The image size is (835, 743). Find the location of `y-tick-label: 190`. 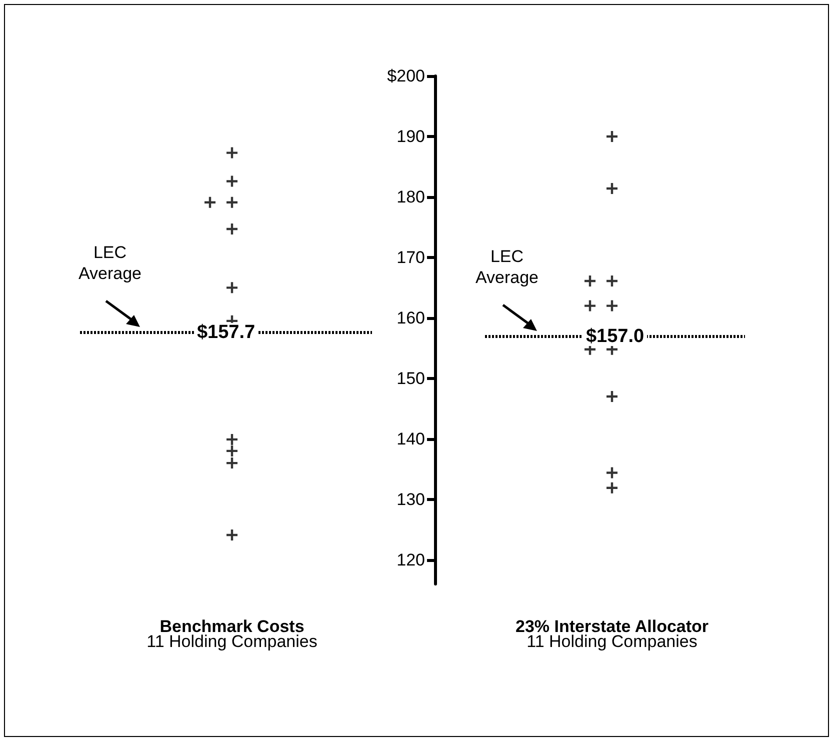

y-tick-label: 190 is located at coordinates (410, 136).